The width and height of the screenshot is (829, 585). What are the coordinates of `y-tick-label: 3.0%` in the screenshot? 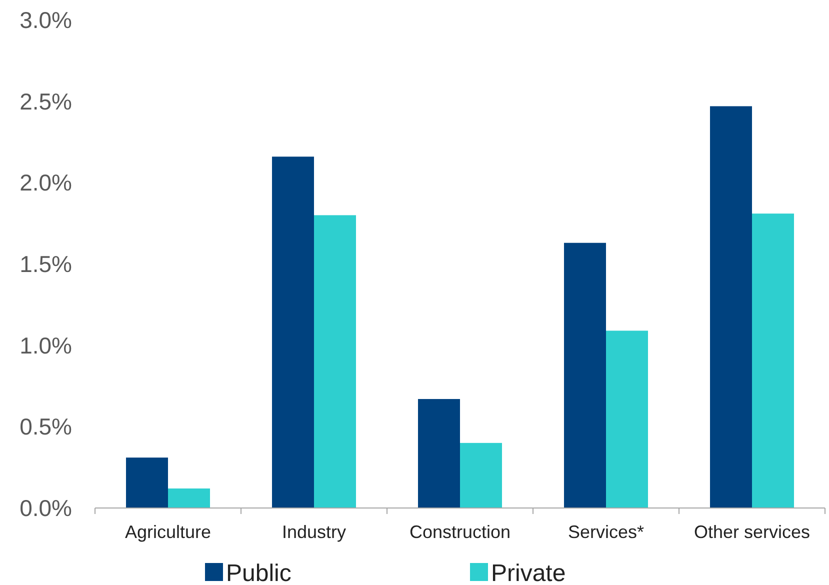 It's located at (46, 20).